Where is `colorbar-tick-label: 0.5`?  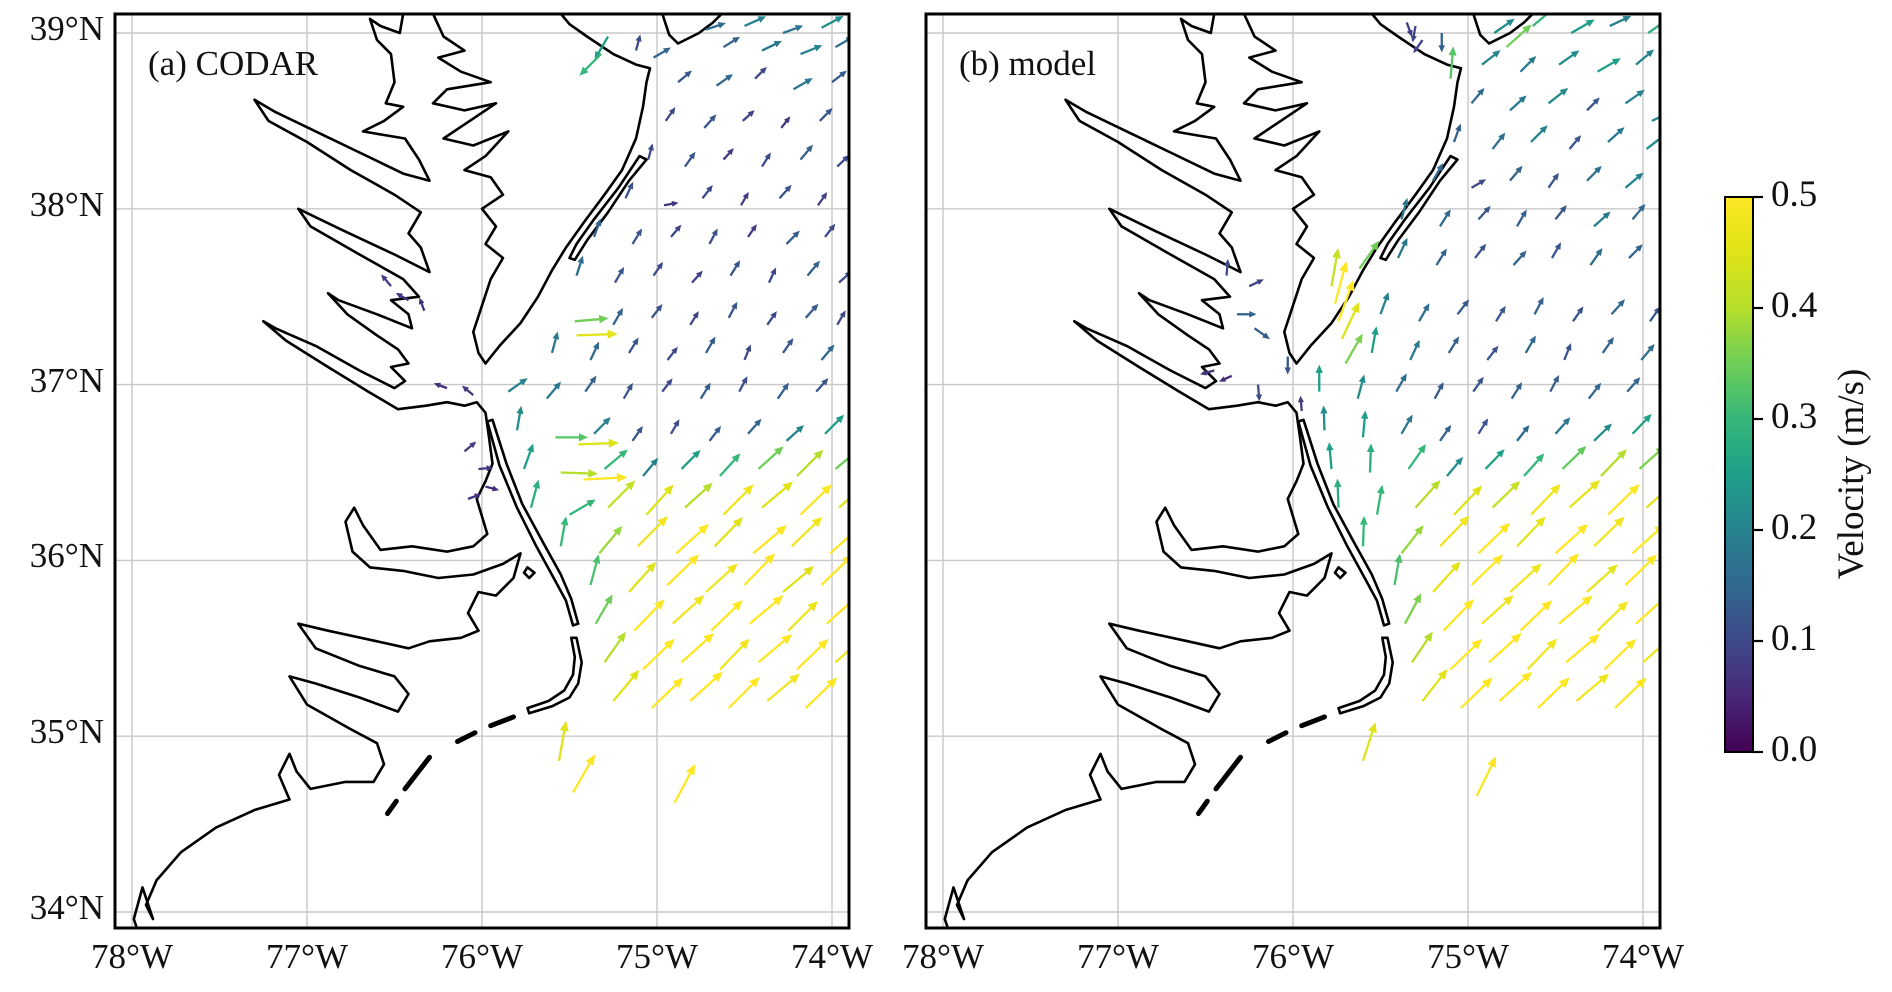 colorbar-tick-label: 0.5 is located at coordinates (1794, 194).